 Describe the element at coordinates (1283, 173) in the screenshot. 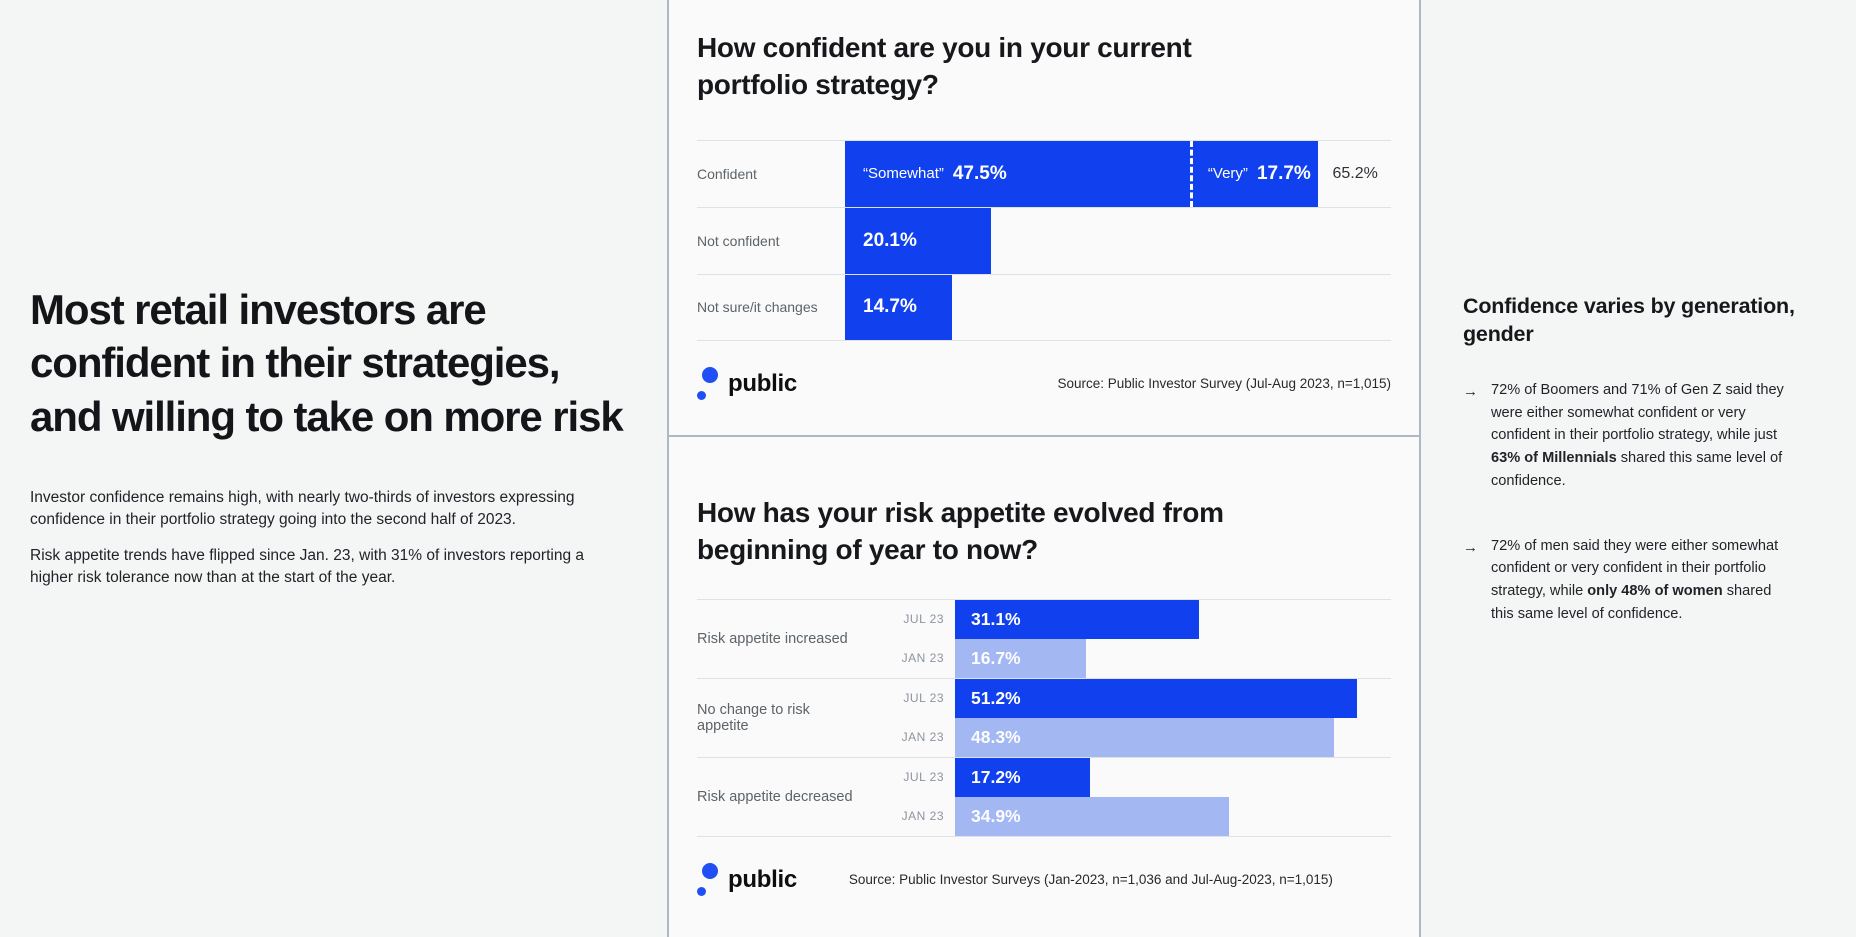

I see `segment-value: 17.7%` at that location.